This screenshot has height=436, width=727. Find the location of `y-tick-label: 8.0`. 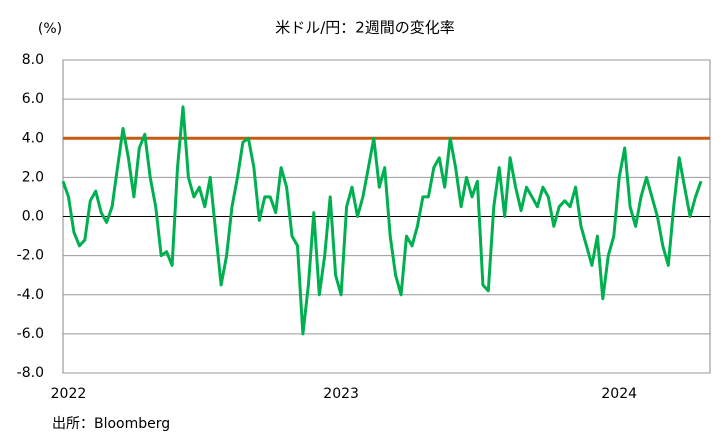

y-tick-label: 8.0 is located at coordinates (33, 60).